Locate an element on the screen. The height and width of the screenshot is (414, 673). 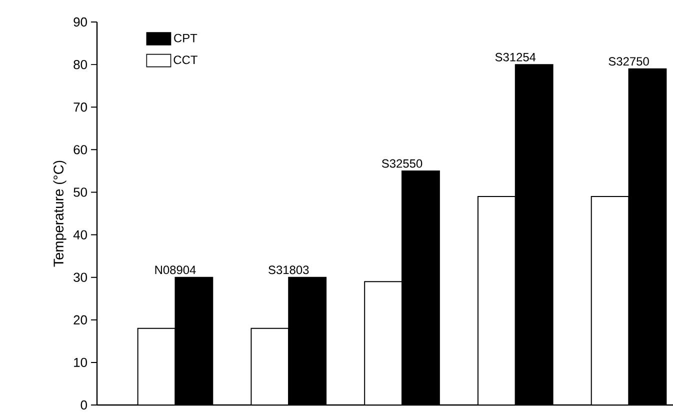
y-tick-label: 80 is located at coordinates (80, 65).